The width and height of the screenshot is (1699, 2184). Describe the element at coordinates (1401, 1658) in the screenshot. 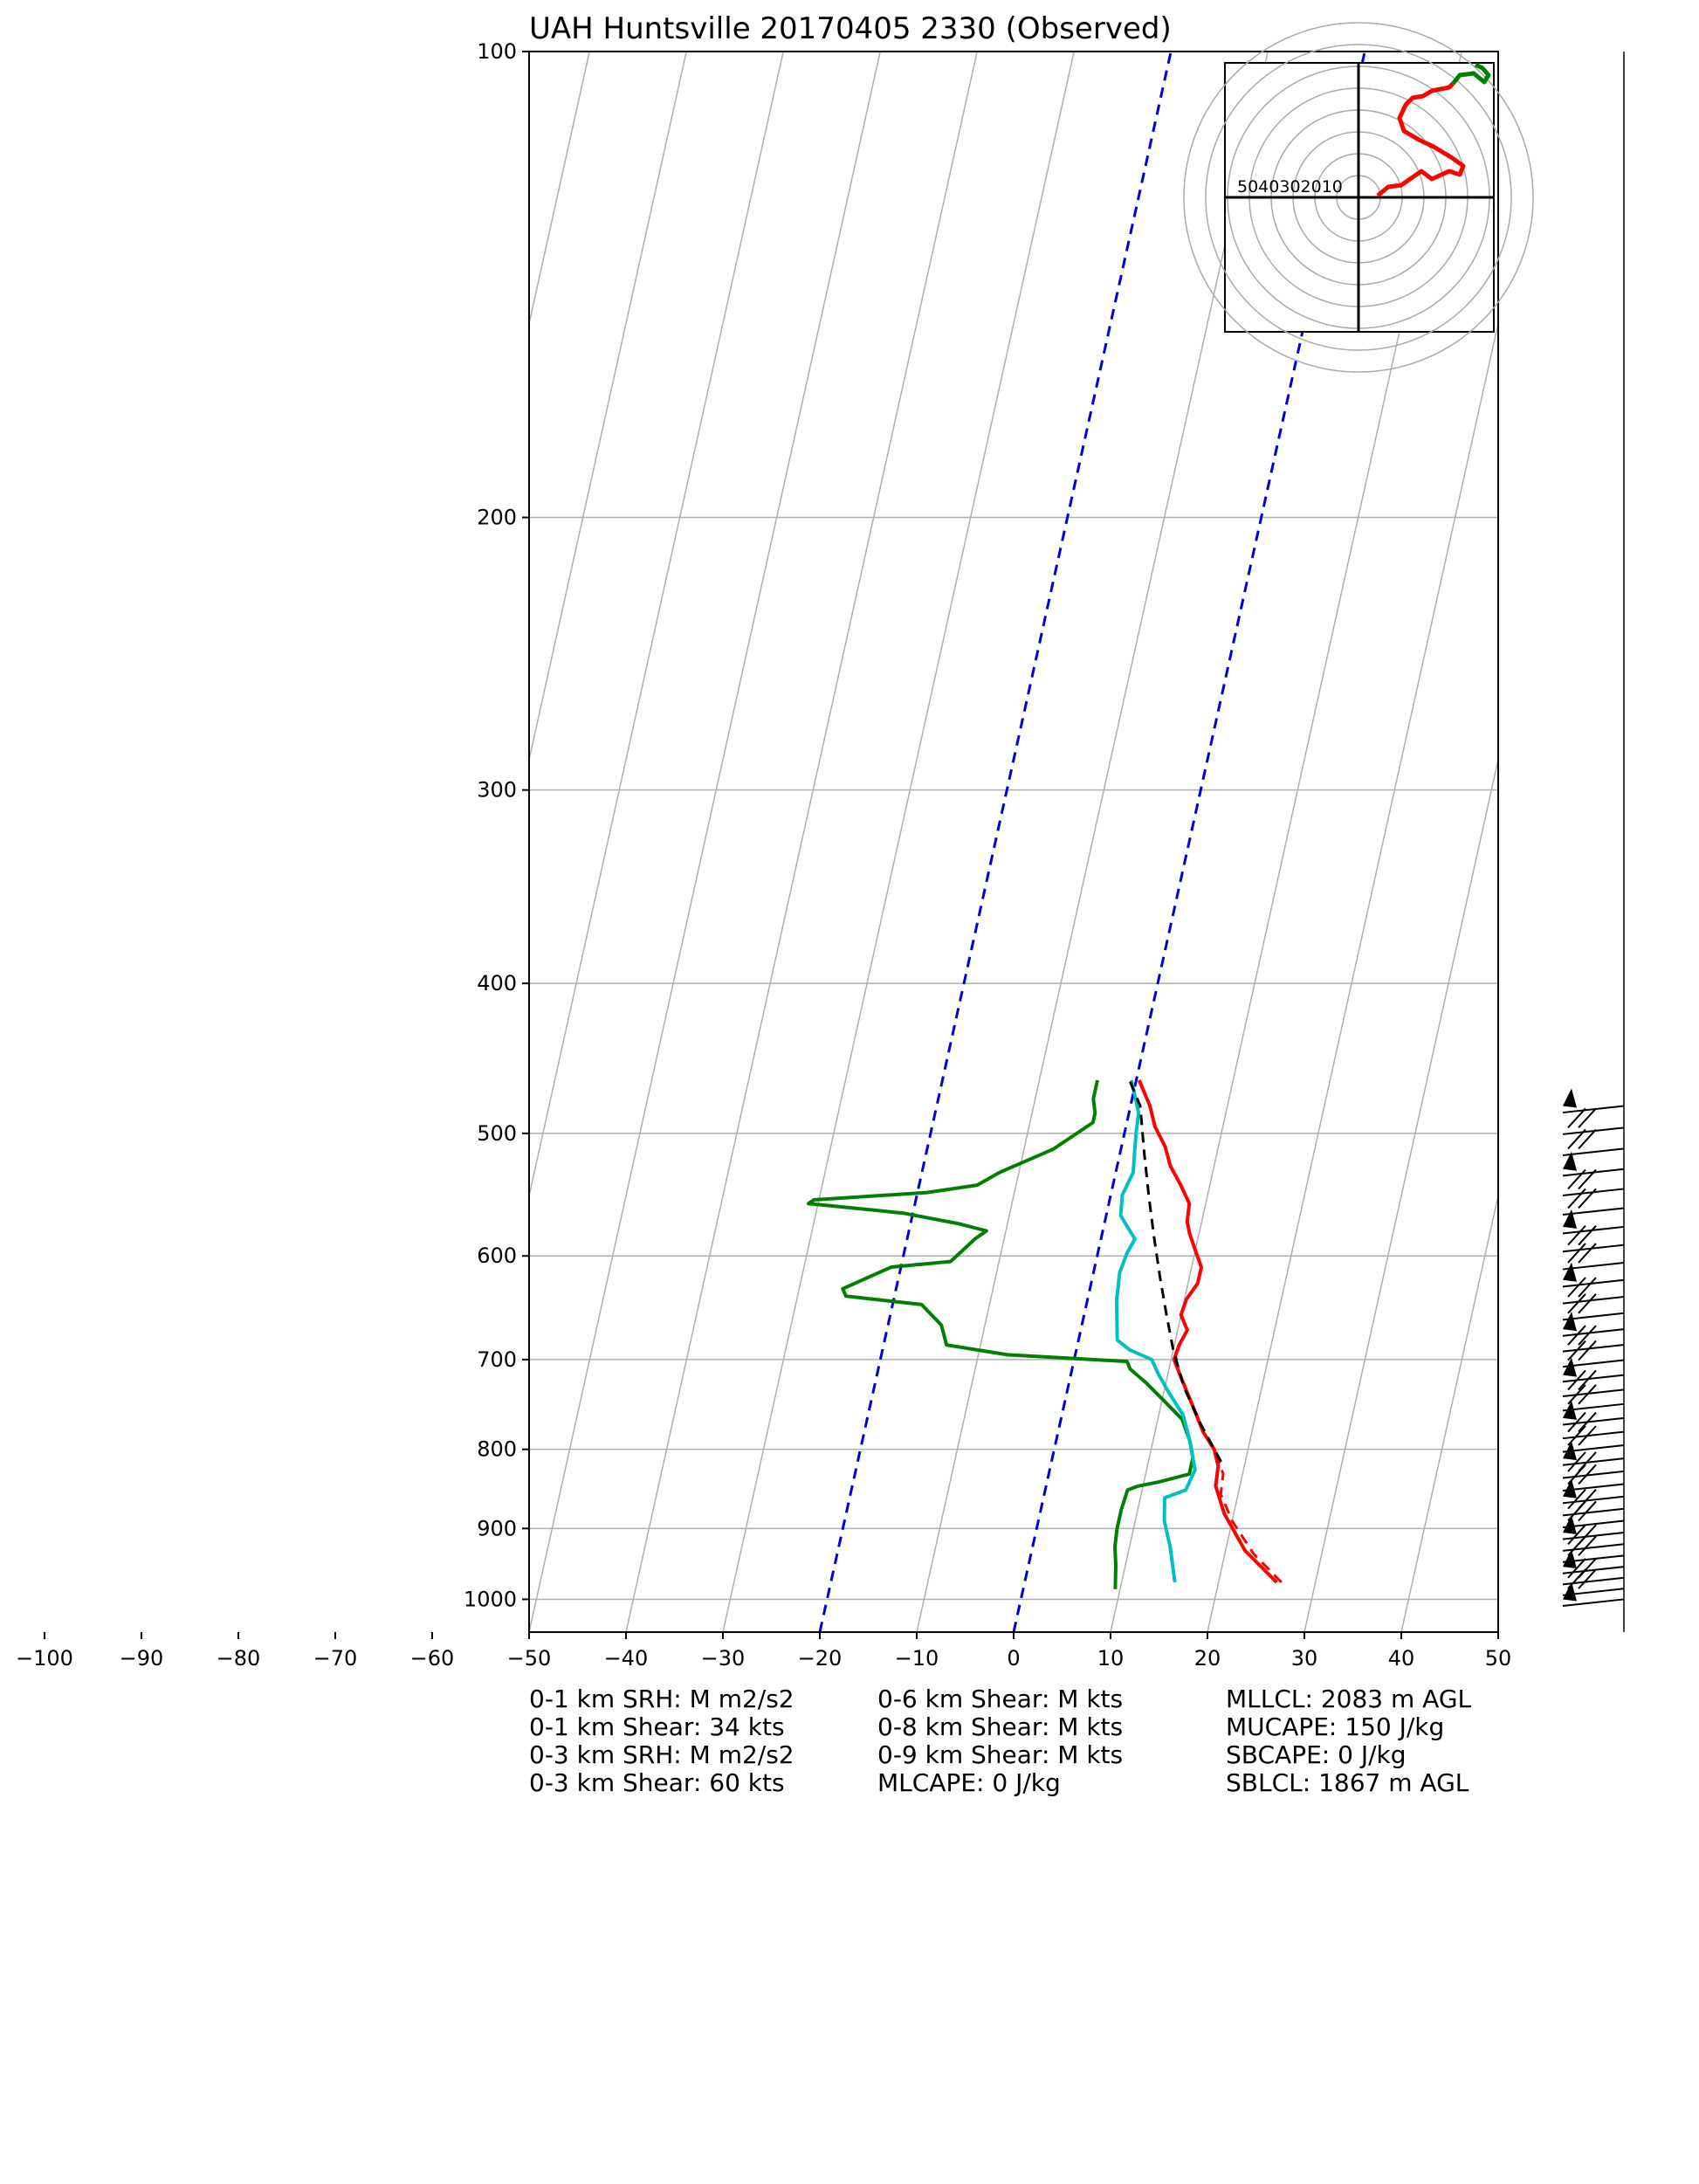

I see `x-tick-label: 40` at that location.